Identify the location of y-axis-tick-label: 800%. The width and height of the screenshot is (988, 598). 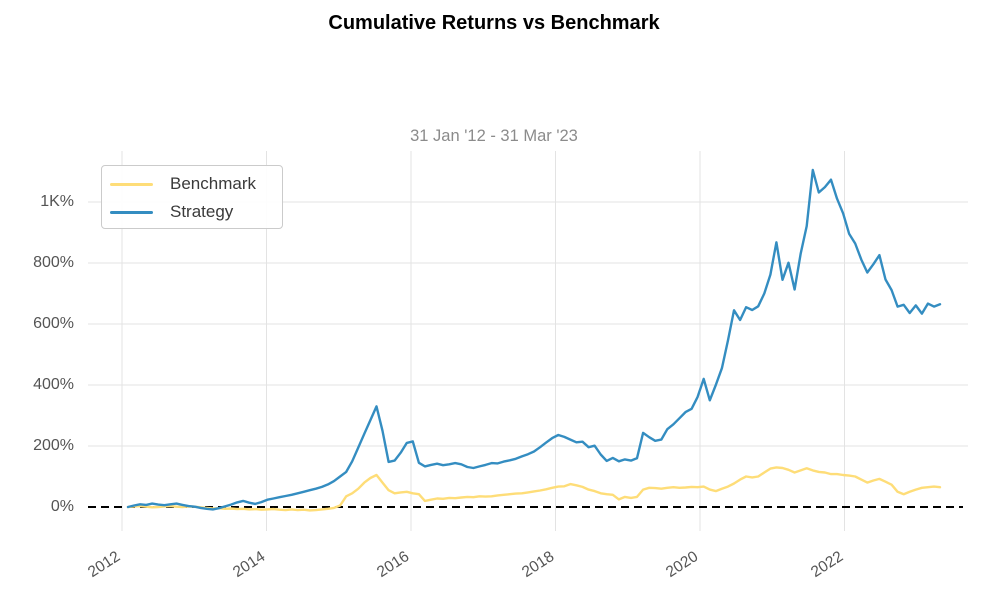
(53, 262).